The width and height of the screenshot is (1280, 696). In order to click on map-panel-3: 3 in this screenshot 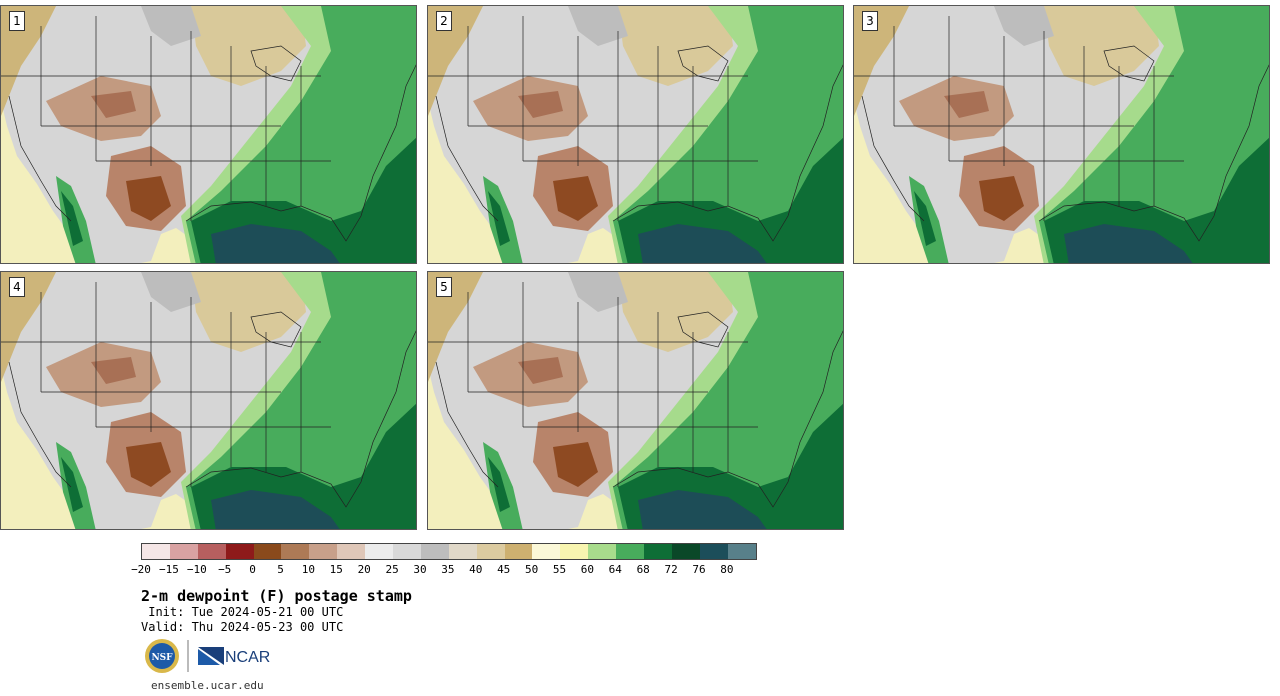, I will do `click(1061, 134)`.